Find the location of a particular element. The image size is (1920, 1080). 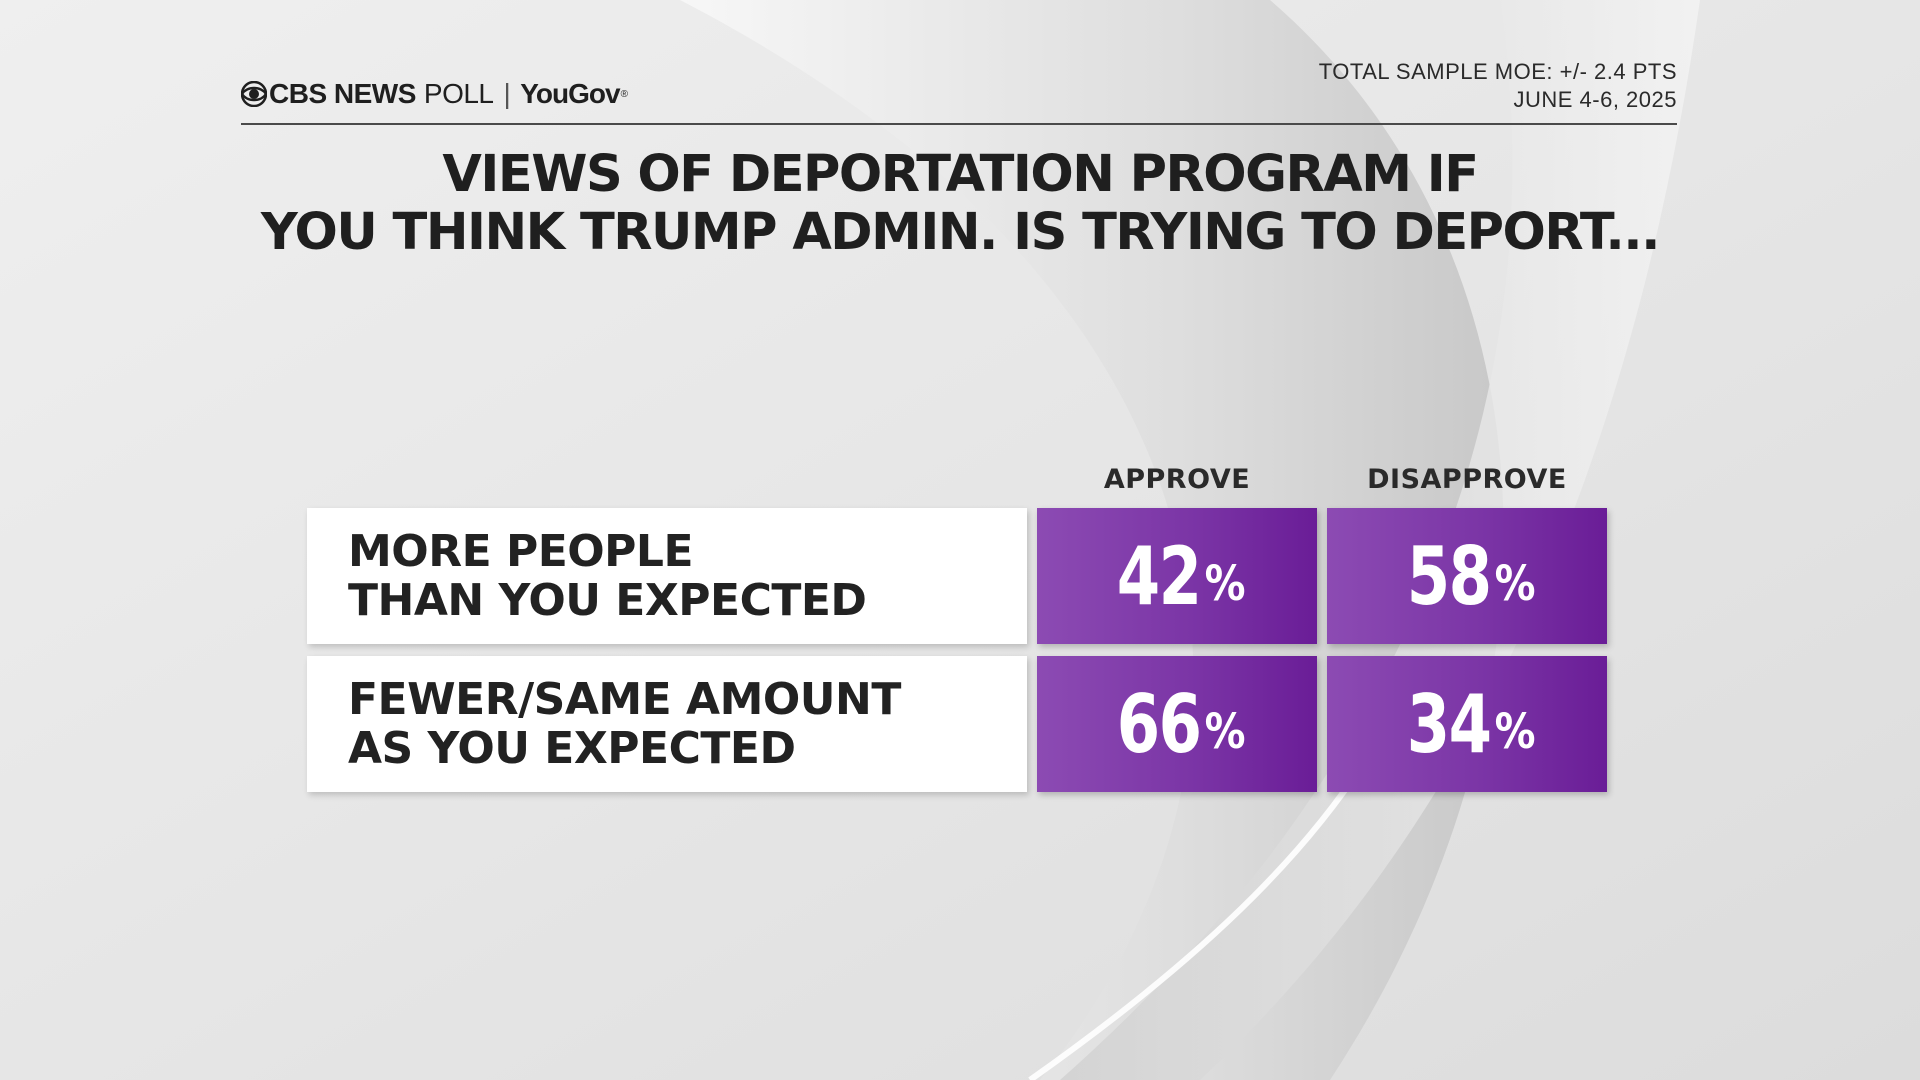

row-label-line-2: AS YOU EXPECTED is located at coordinates (572, 748).